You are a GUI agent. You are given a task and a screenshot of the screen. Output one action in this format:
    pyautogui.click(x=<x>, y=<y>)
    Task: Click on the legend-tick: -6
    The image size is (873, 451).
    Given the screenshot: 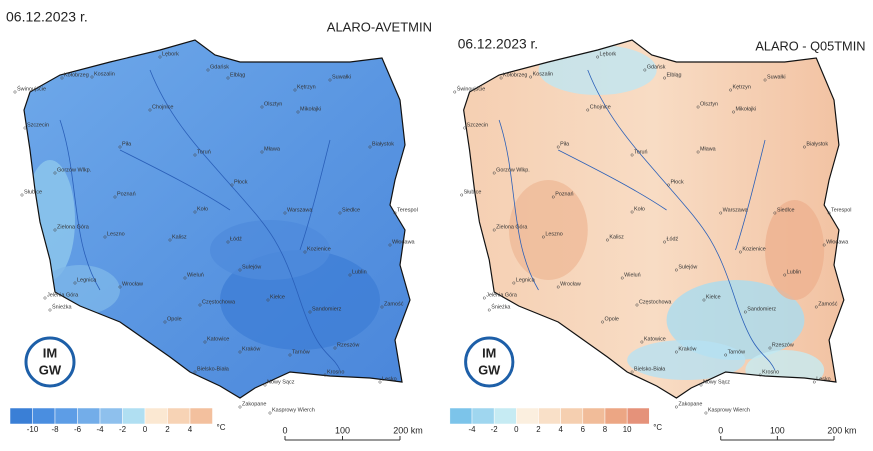 What is the action you would take?
    pyautogui.click(x=78, y=429)
    